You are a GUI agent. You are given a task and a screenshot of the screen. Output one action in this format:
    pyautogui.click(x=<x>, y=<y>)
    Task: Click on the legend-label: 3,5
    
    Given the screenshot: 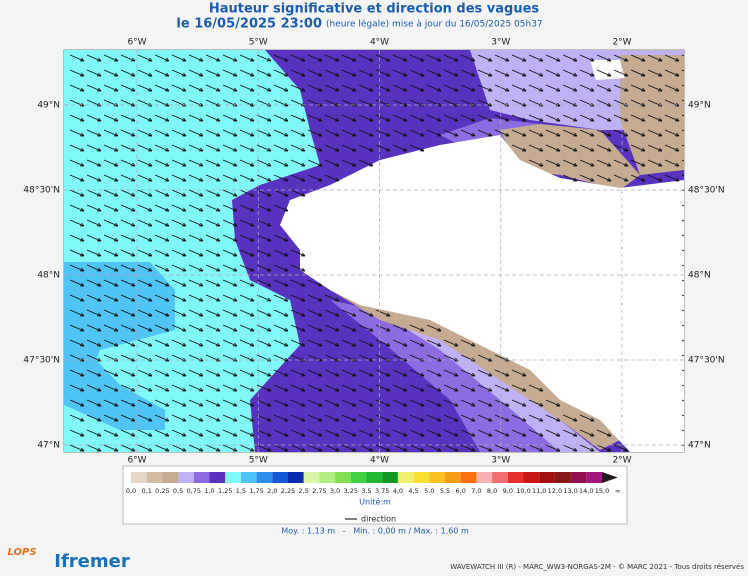 What is the action you would take?
    pyautogui.click(x=366, y=491)
    